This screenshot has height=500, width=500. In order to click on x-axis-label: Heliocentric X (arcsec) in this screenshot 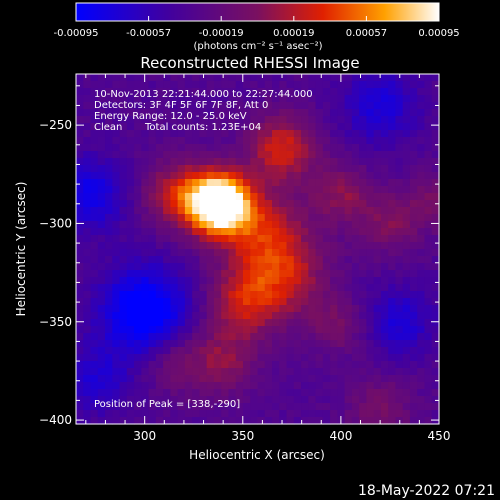, I will do `click(257, 455)`.